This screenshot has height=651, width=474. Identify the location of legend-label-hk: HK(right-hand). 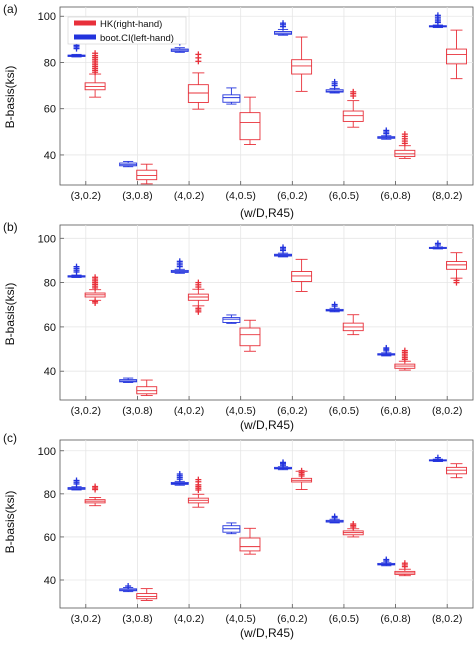
(131, 24).